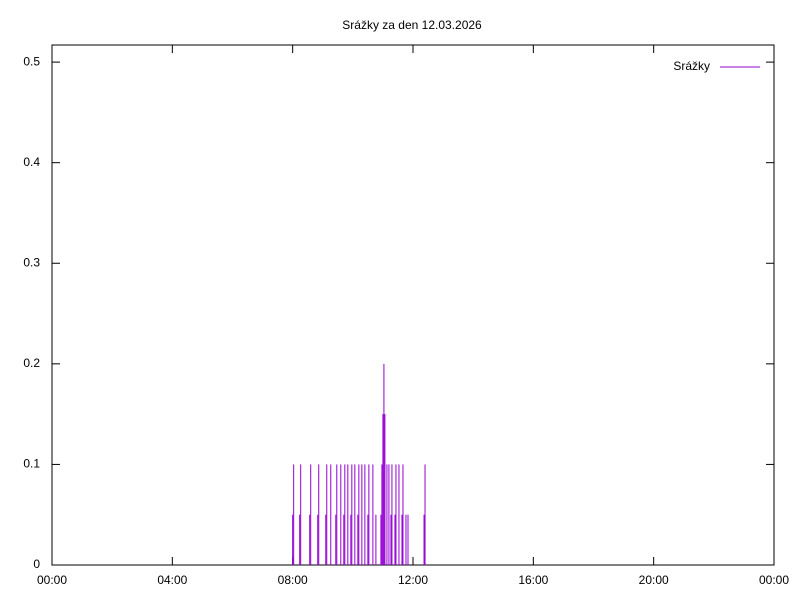 The width and height of the screenshot is (800, 600). Describe the element at coordinates (31, 162) in the screenshot. I see `y-tick-label: 0.4` at that location.